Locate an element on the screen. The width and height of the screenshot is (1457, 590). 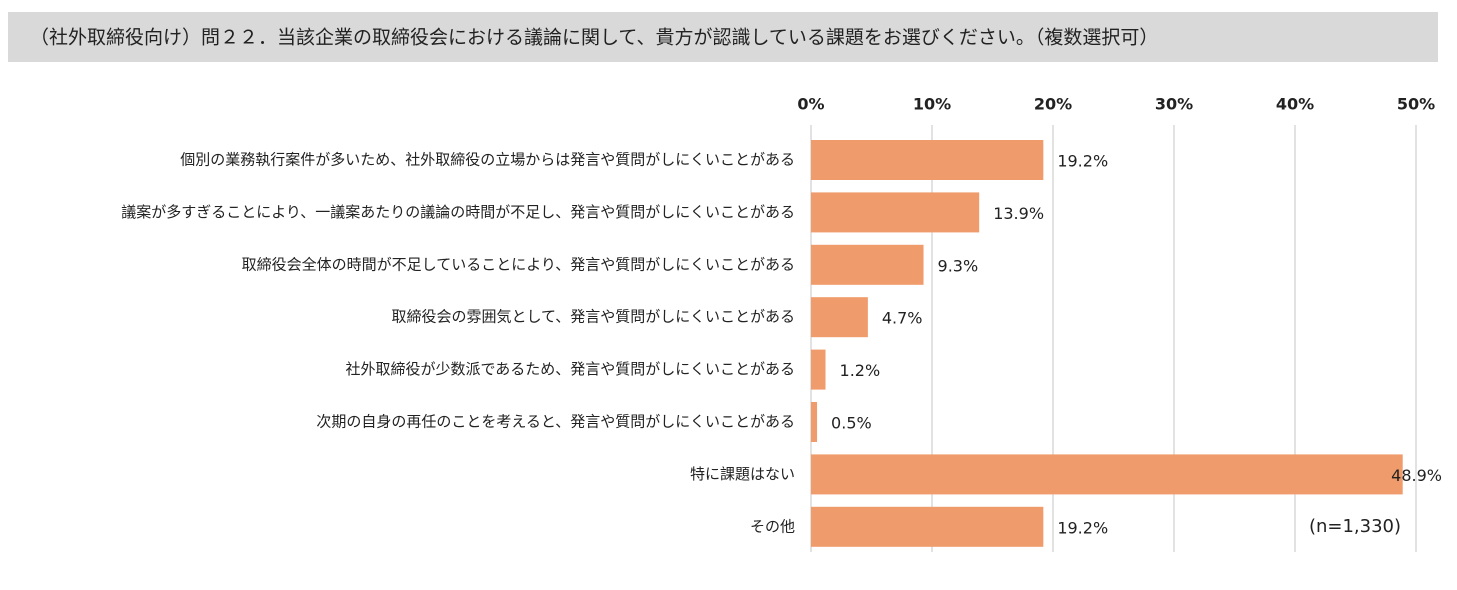
value-label: 4.7% is located at coordinates (902, 318).